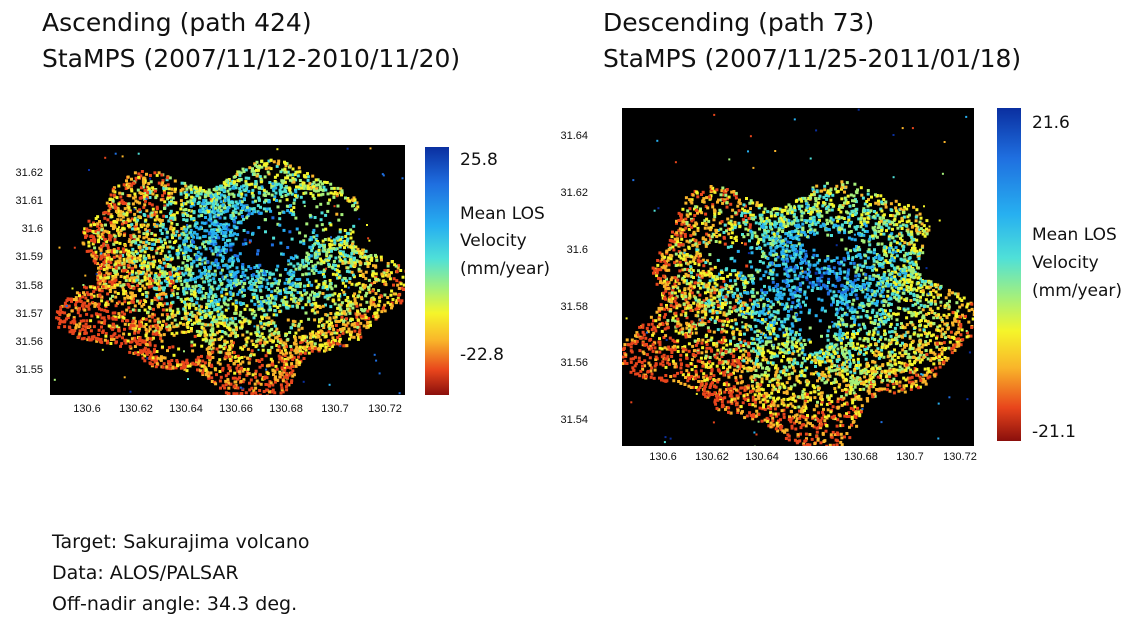  What do you see at coordinates (1009, 274) in the screenshot?
I see `right-colorbar` at bounding box center [1009, 274].